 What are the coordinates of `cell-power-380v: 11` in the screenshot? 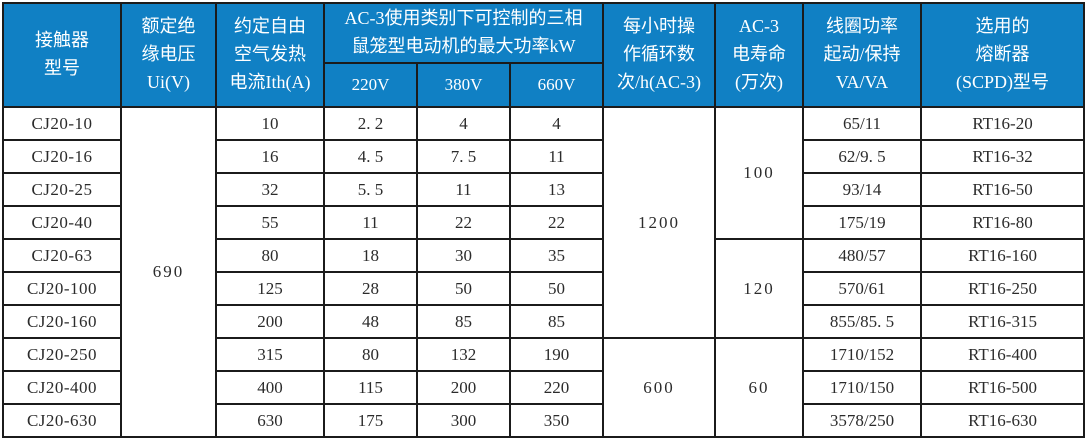 It's located at (463, 189).